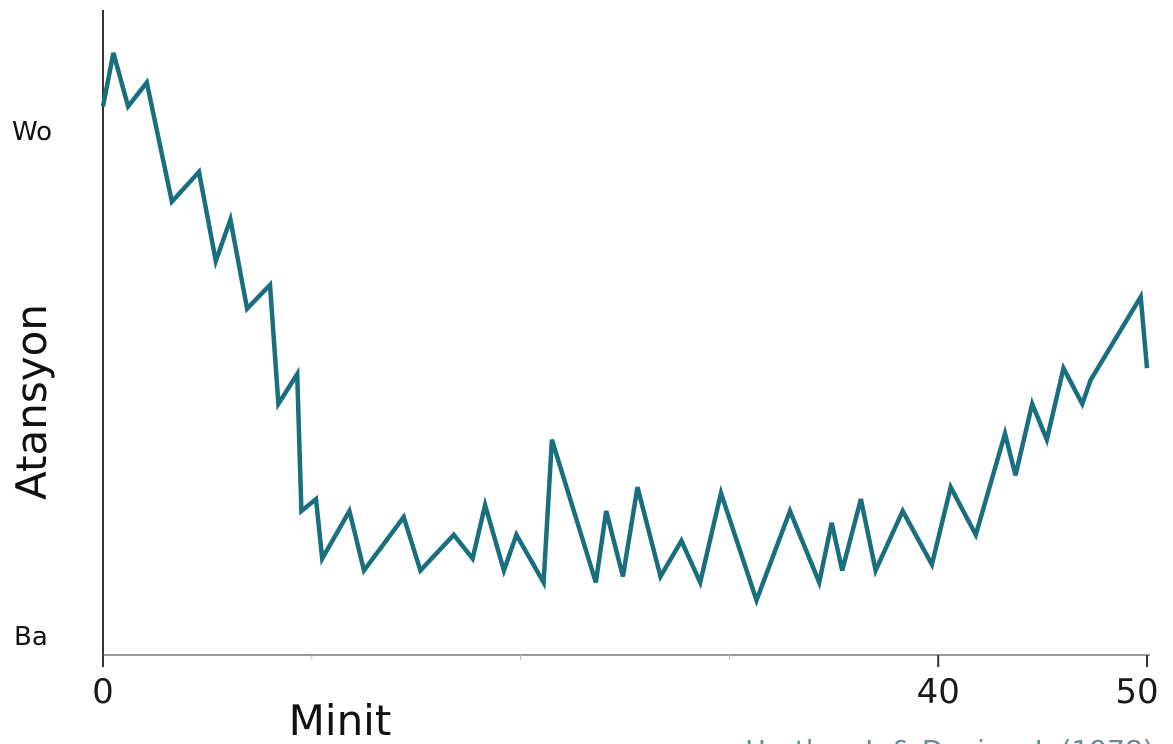 The image size is (1173, 744). I want to click on x-minor-tick-group, so click(520, 657).